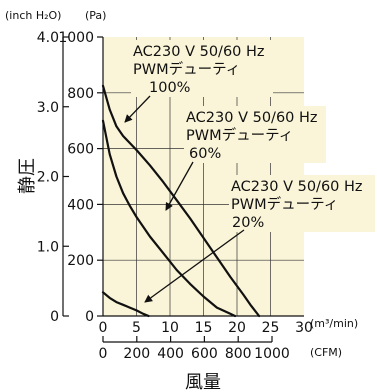 The height and width of the screenshot is (392, 377). I want to click on x-tick-label-cfm-600: 600, so click(204, 354).